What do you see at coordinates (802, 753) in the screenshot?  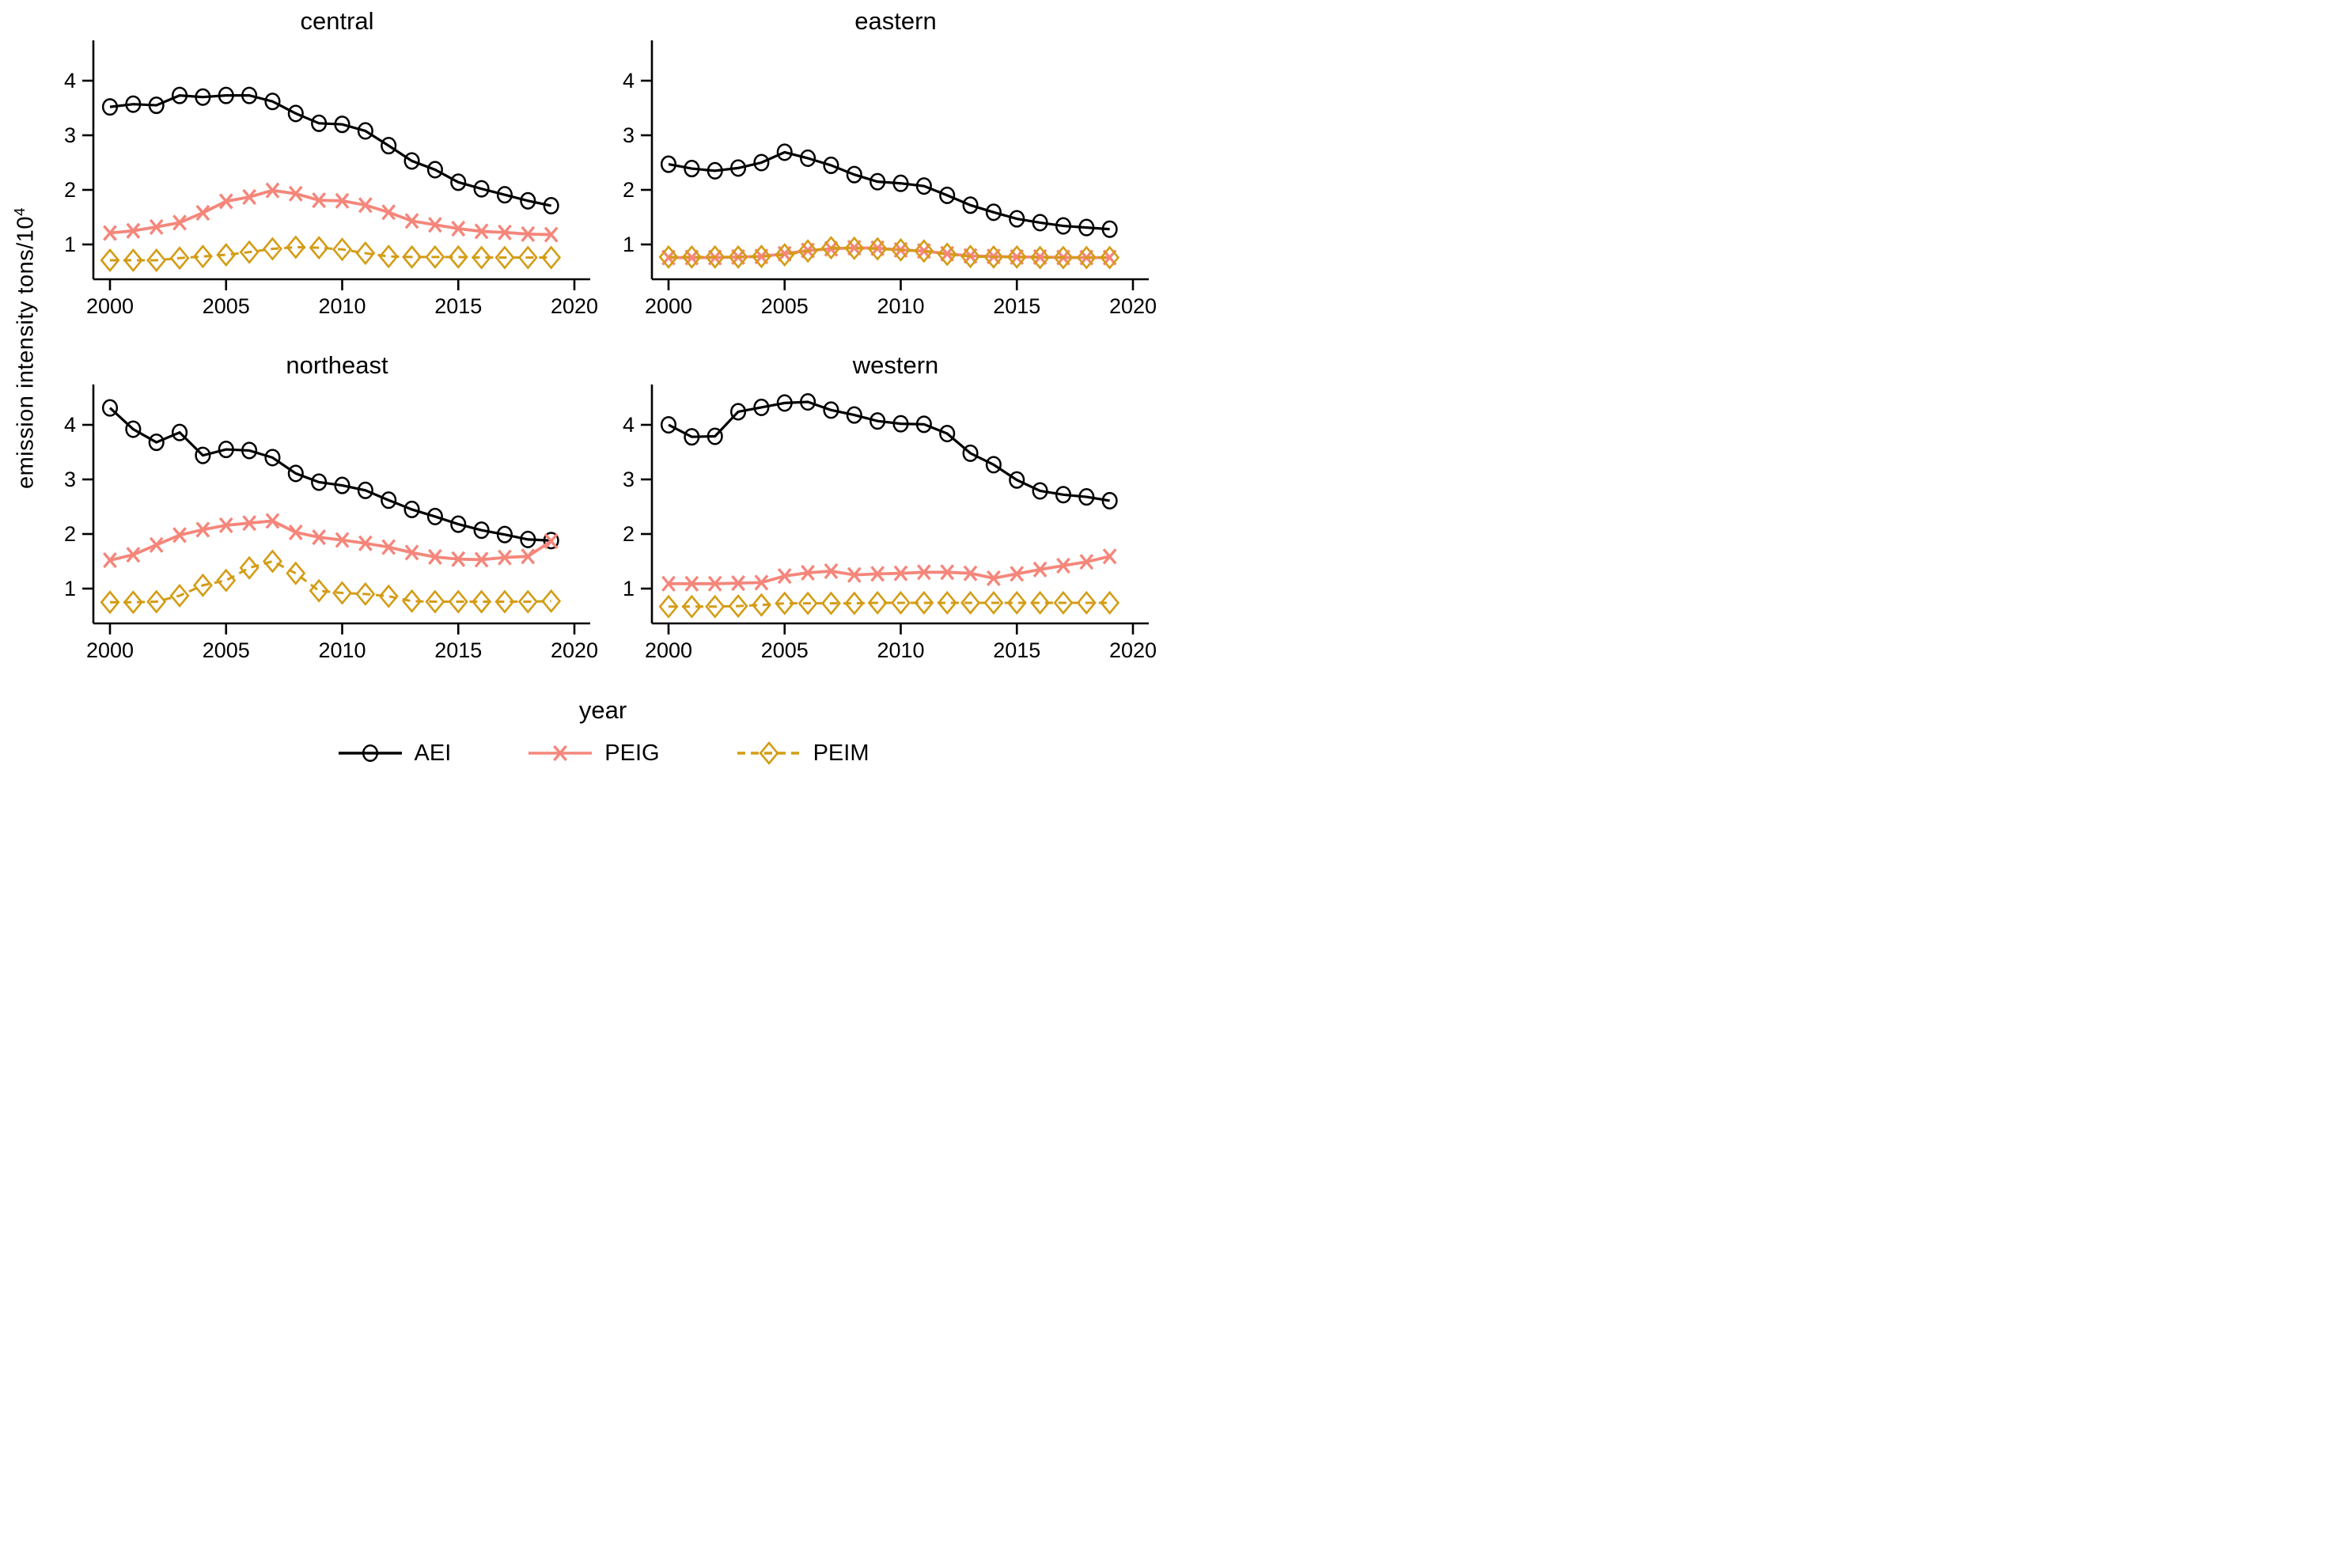 I see `legend-item-peim: PEIM` at bounding box center [802, 753].